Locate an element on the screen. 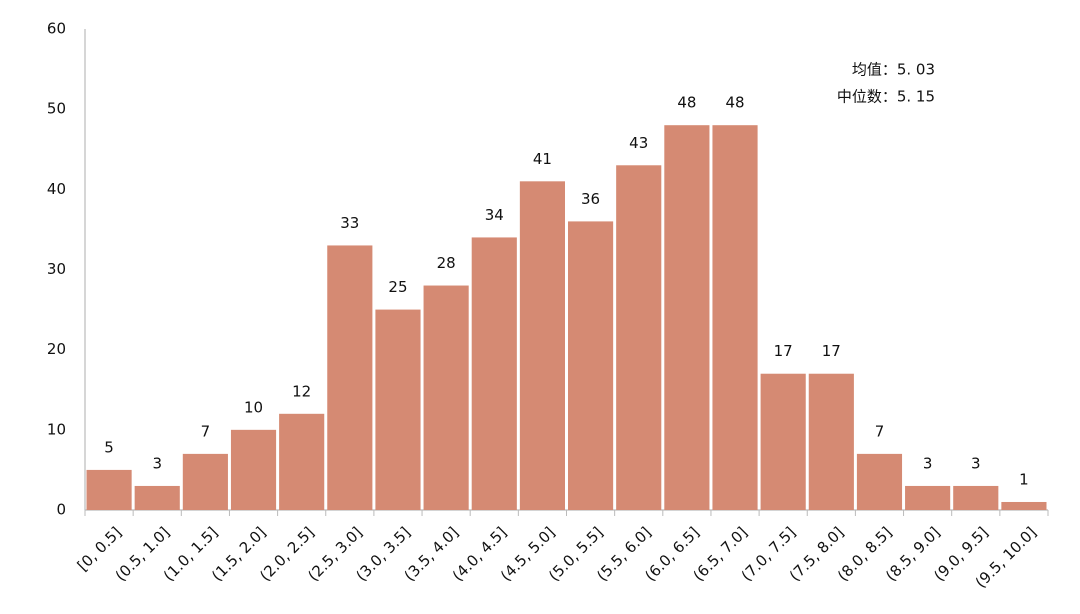  value-label: 25 is located at coordinates (397, 287).